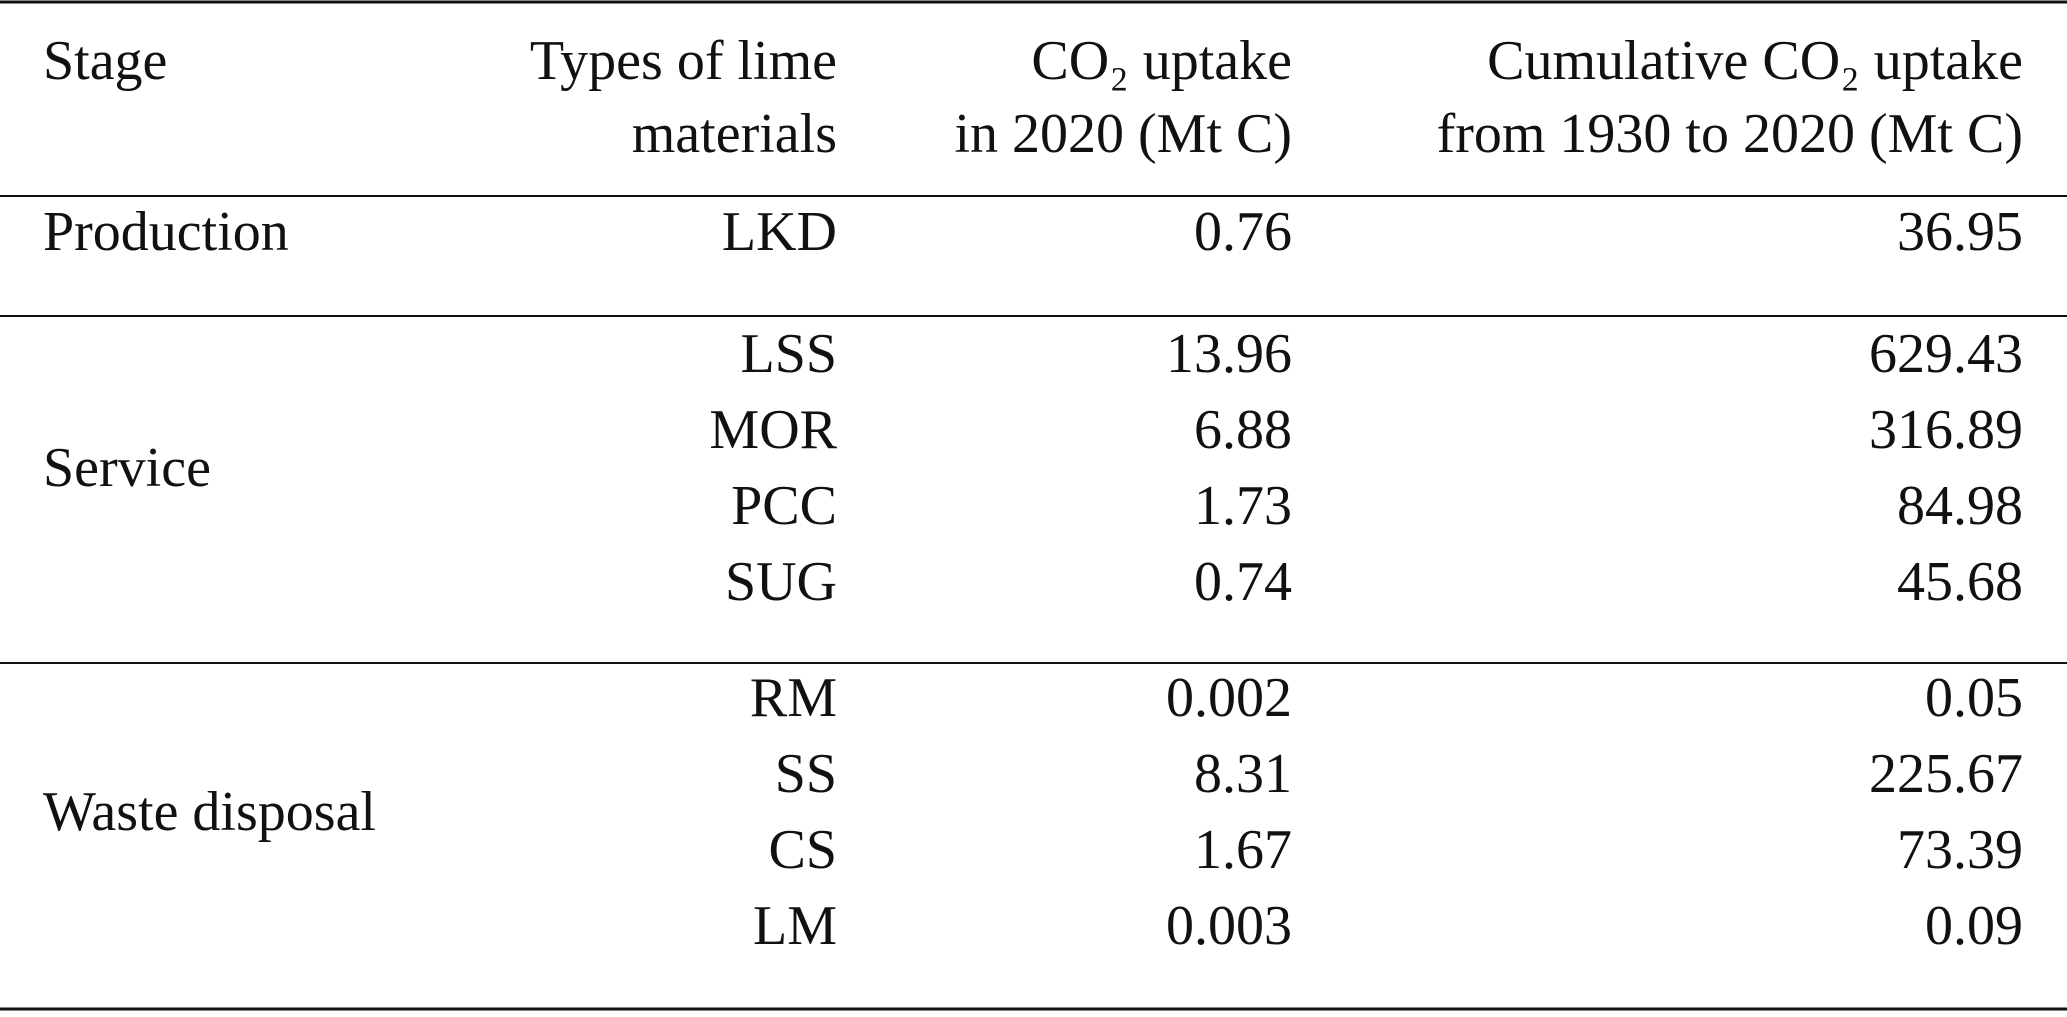 This screenshot has height=1017, width=2067. I want to click on stage-label: Waste disposal, so click(209, 812).